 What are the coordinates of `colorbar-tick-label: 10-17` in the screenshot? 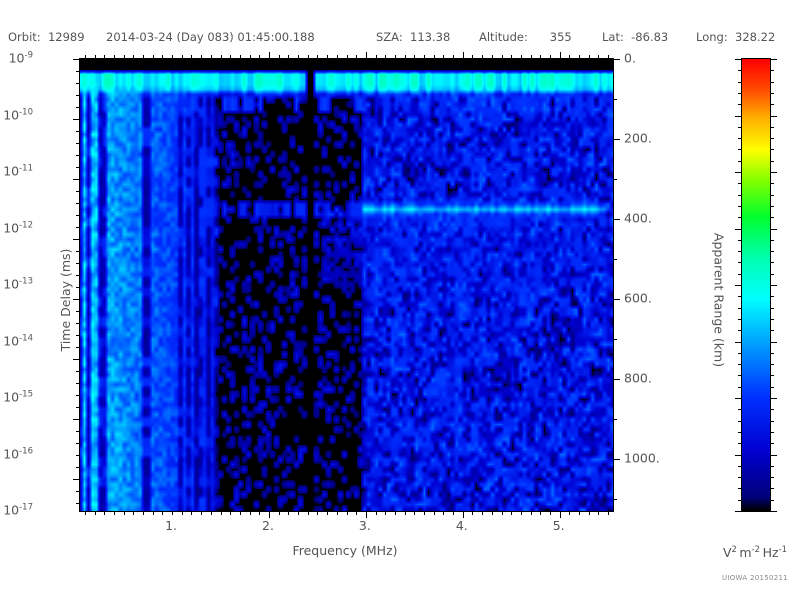 It's located at (18, 510).